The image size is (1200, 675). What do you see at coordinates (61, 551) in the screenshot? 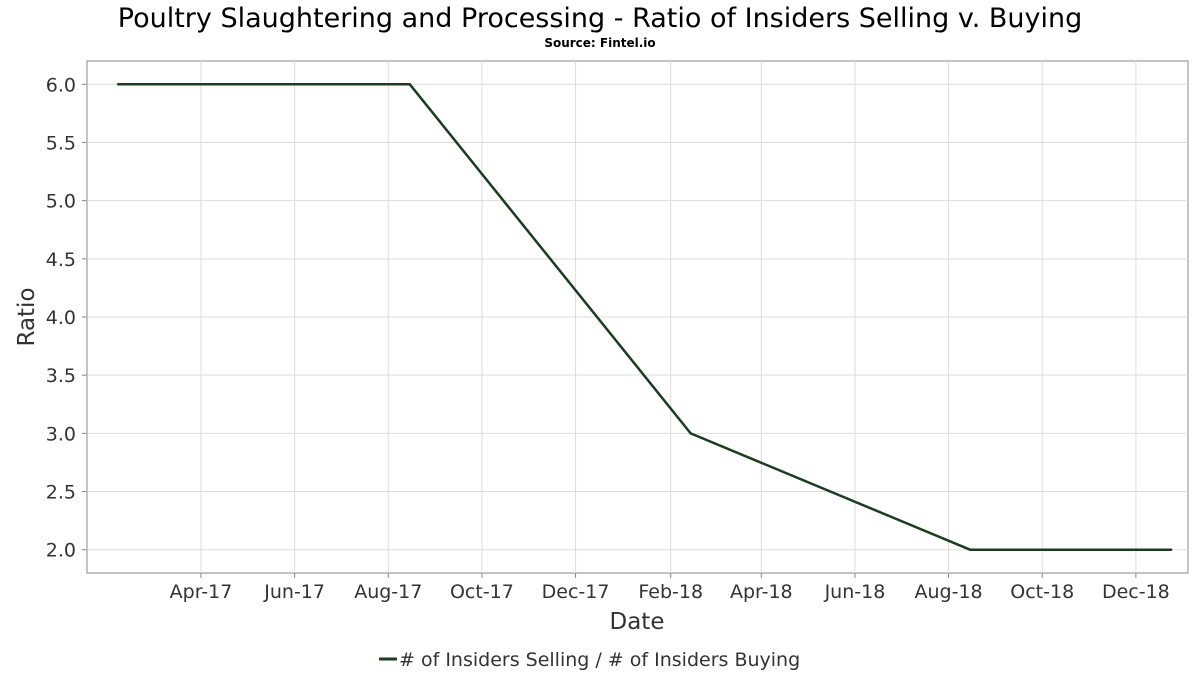
I see `y-tick-label: 2.0` at bounding box center [61, 551].